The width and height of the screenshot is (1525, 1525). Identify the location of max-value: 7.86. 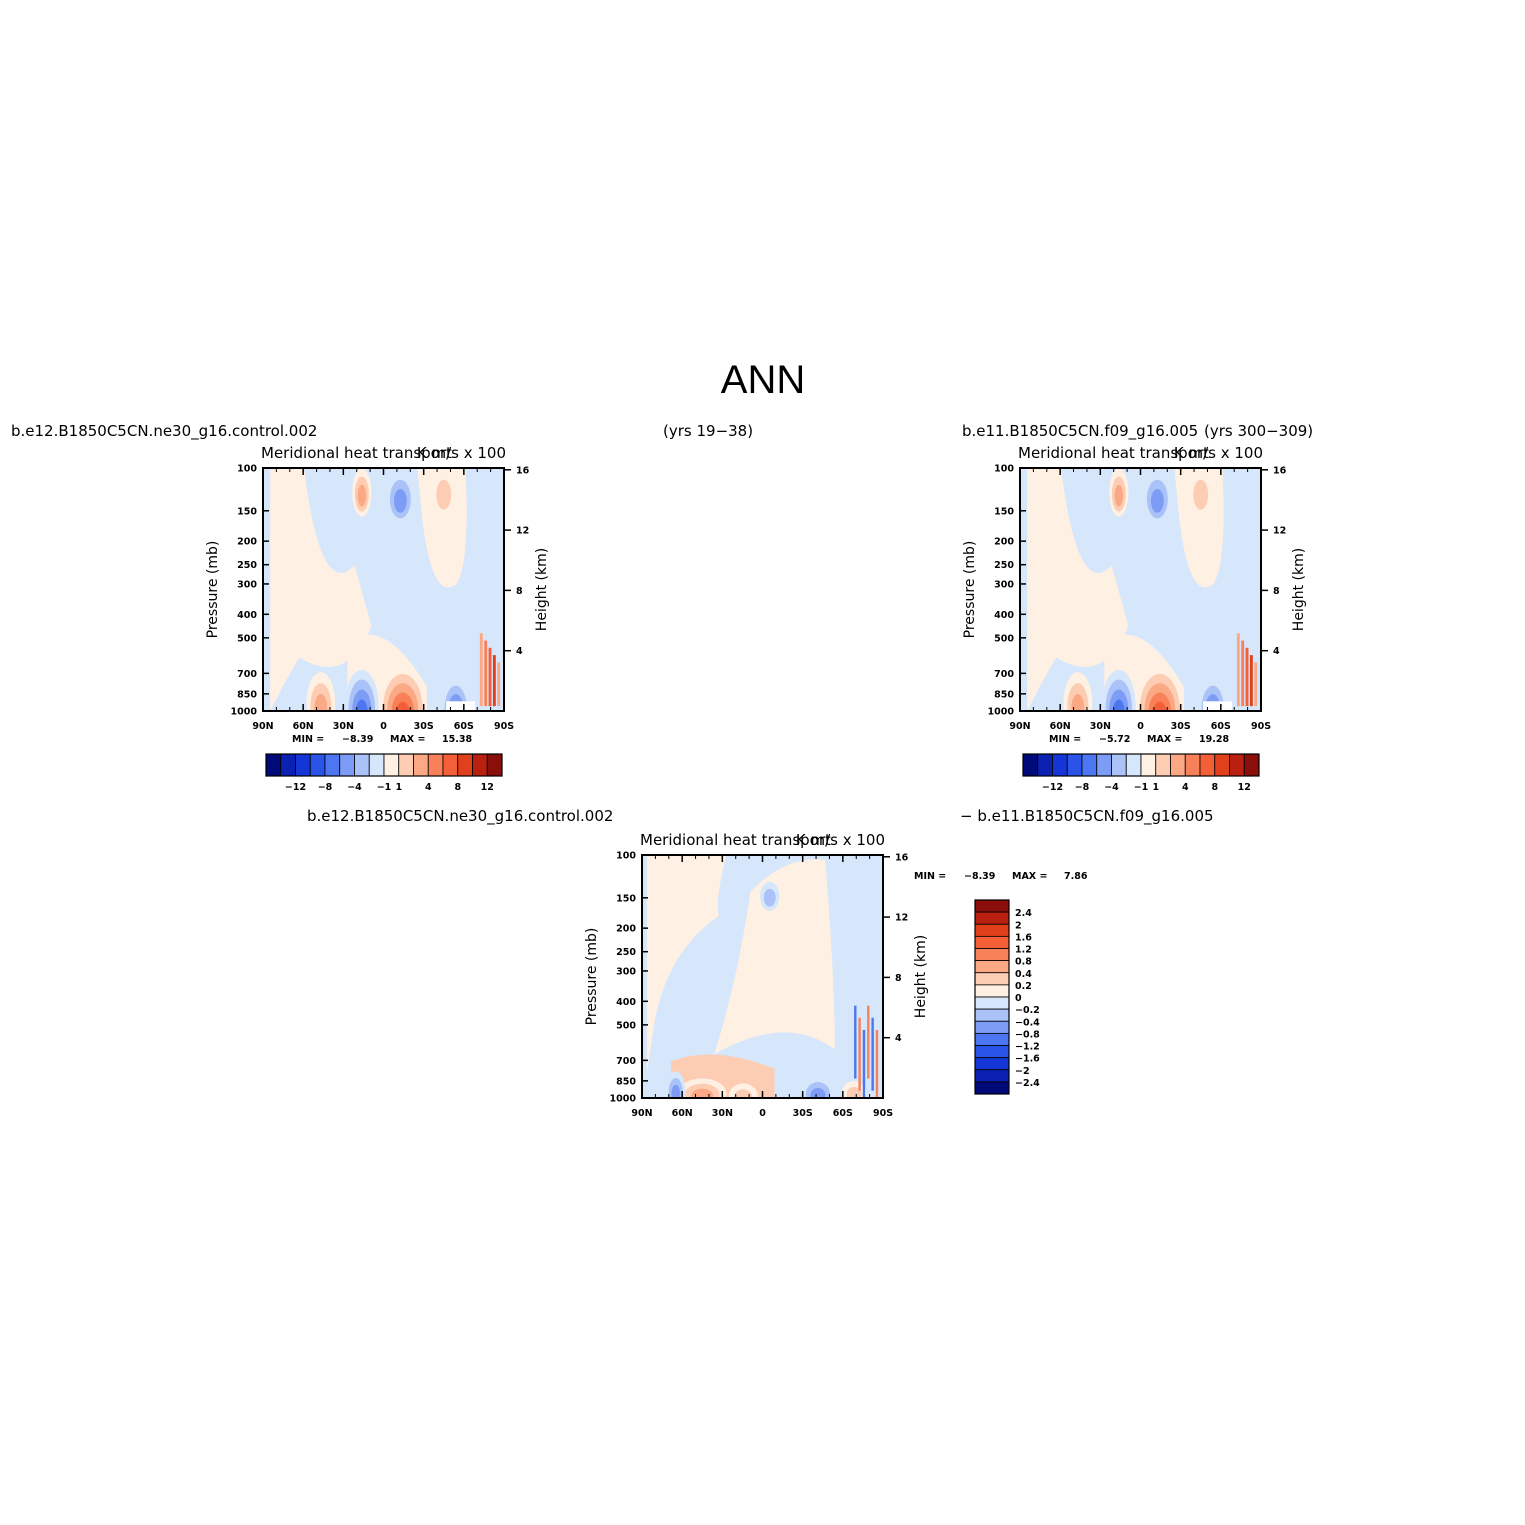
(1076, 876).